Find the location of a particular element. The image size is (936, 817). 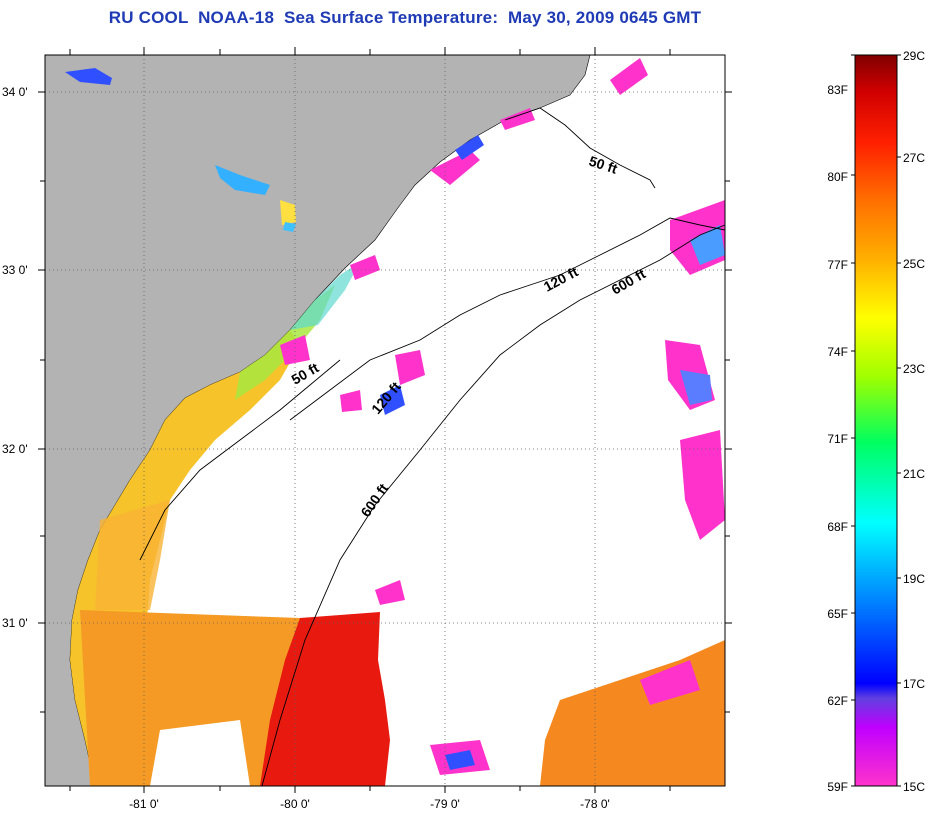

colorbar-f-label: 77F is located at coordinates (837, 265).